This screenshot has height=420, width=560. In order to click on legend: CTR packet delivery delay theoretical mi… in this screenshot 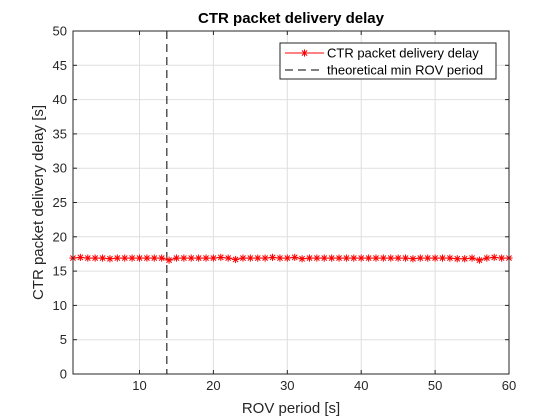, I will do `click(388, 61)`.